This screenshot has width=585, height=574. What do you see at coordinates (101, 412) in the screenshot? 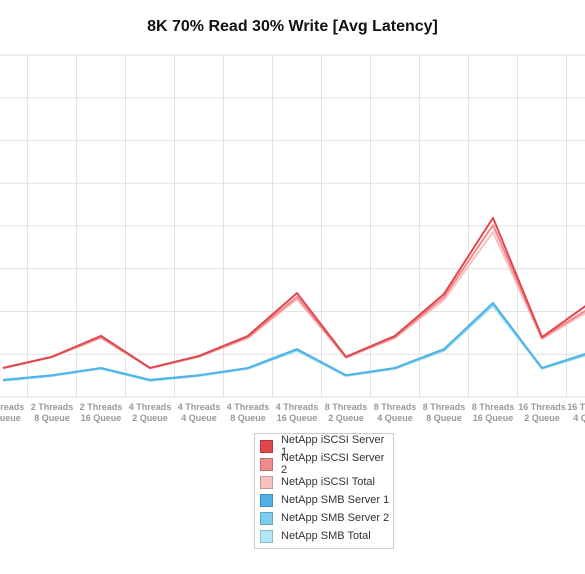
I see `x-tick-label: 2 Threads 16 Queue` at bounding box center [101, 412].